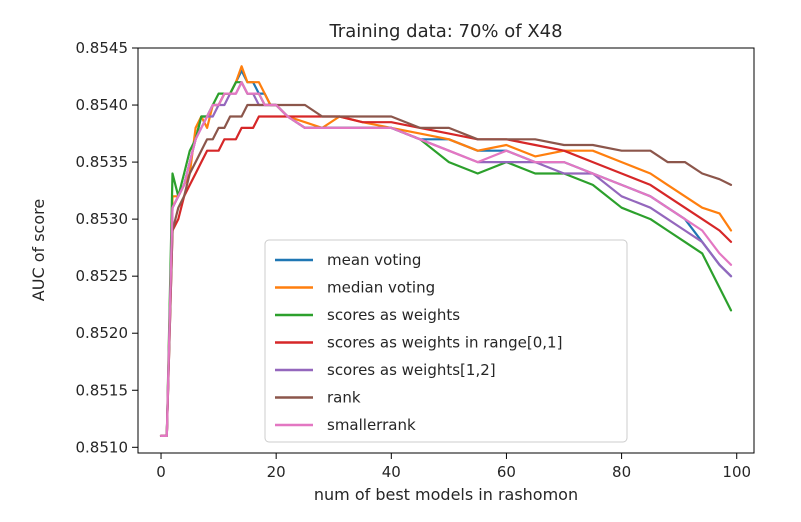 The image size is (801, 522). What do you see at coordinates (621, 472) in the screenshot?
I see `x-tick-label: 80` at bounding box center [621, 472].